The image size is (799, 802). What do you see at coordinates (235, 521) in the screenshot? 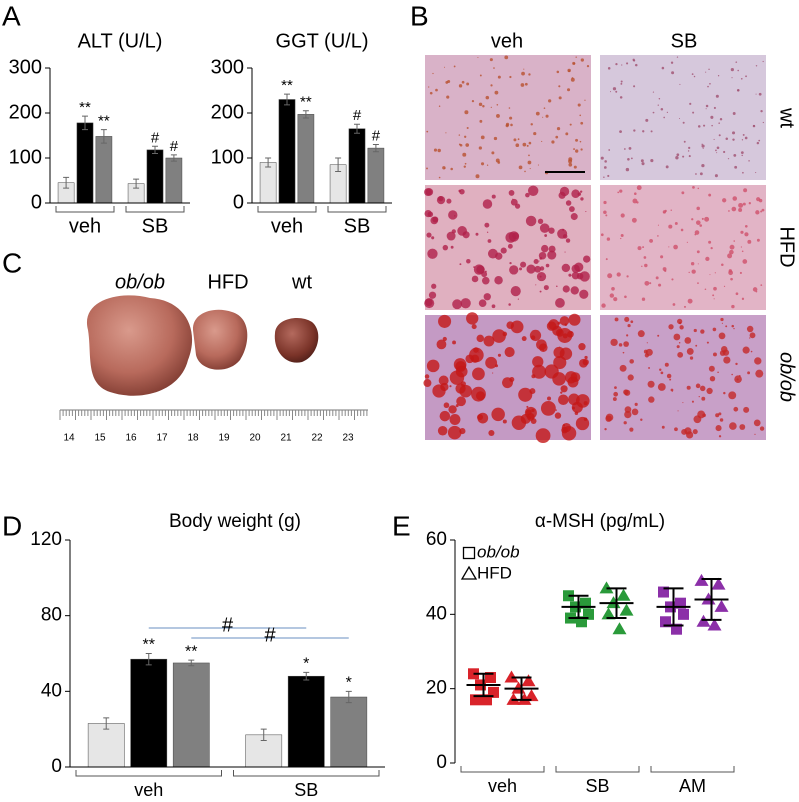
I see `chart-title: Body weight (g)` at bounding box center [235, 521].